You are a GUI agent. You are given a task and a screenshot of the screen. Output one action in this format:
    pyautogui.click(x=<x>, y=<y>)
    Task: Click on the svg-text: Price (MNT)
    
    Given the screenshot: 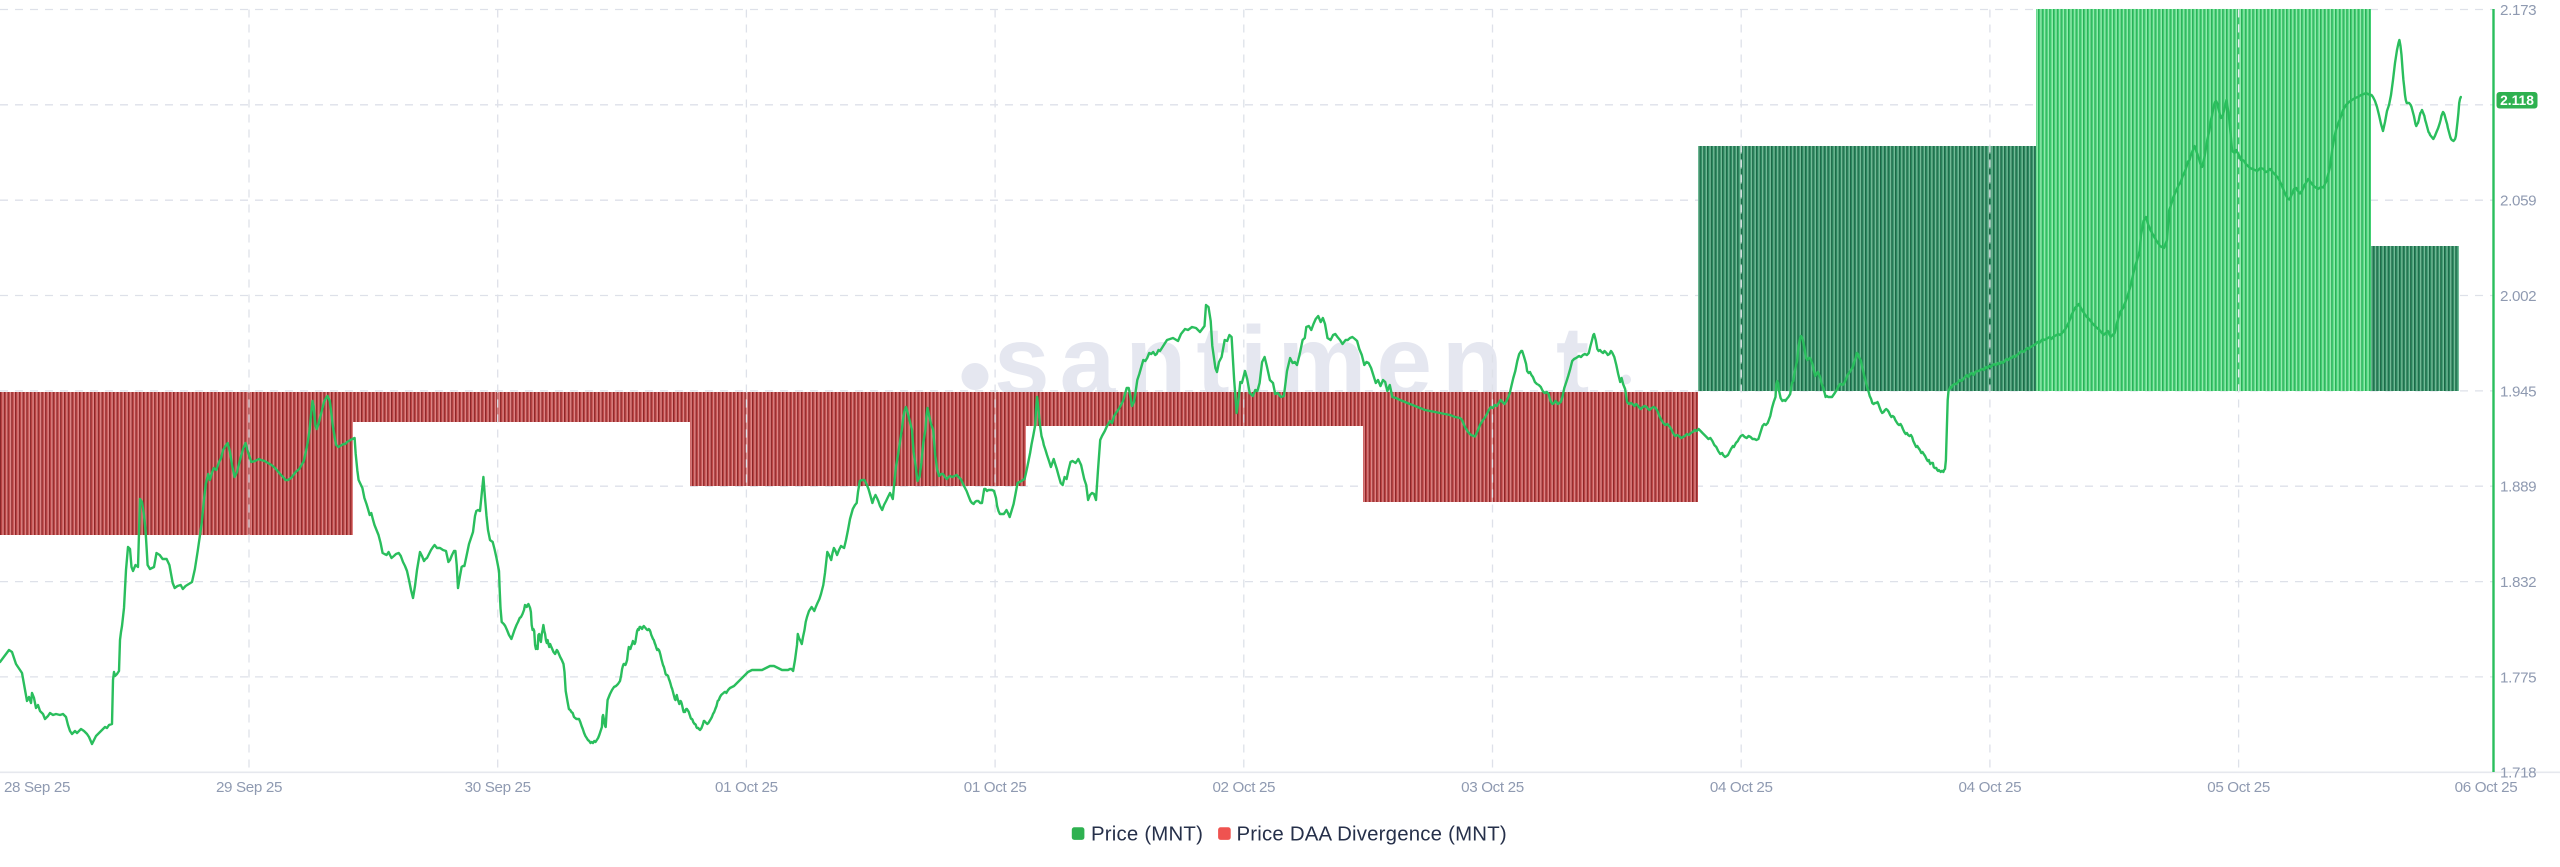 What is the action you would take?
    pyautogui.click(x=1147, y=835)
    